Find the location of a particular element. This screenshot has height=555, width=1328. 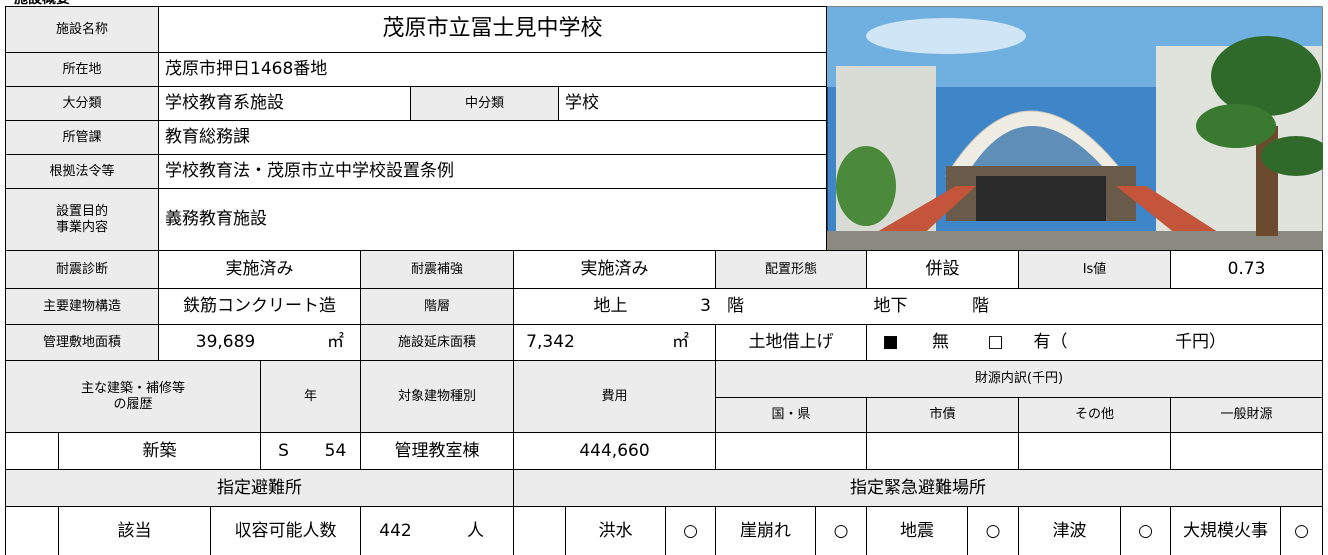

label: 所在地 is located at coordinates (82, 69).